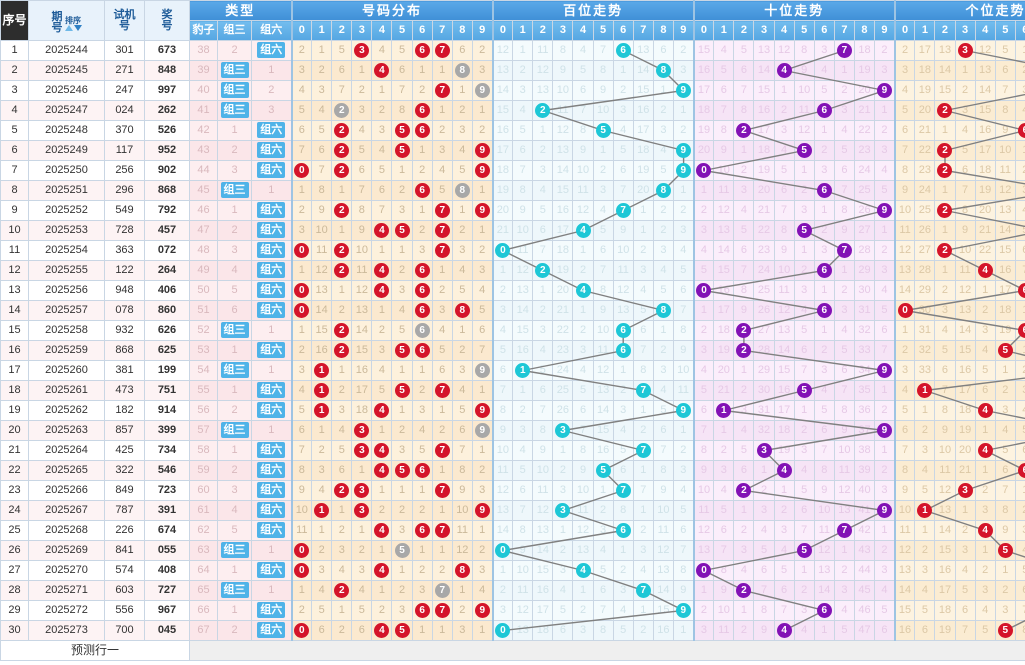 This screenshot has width=1025, height=665. I want to click on col-header-shi-5: 5, so click(804, 30).